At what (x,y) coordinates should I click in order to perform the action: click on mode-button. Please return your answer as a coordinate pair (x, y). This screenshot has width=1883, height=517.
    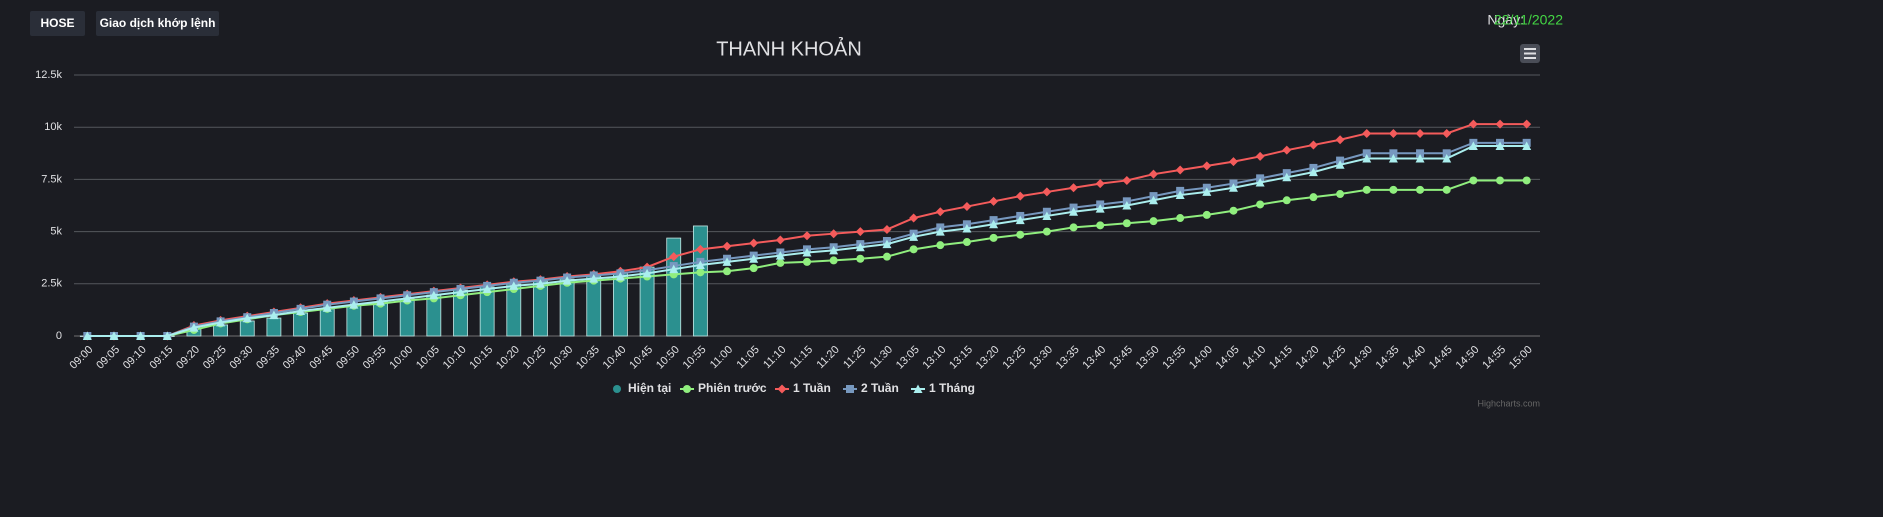
    Looking at the image, I should click on (157, 23).